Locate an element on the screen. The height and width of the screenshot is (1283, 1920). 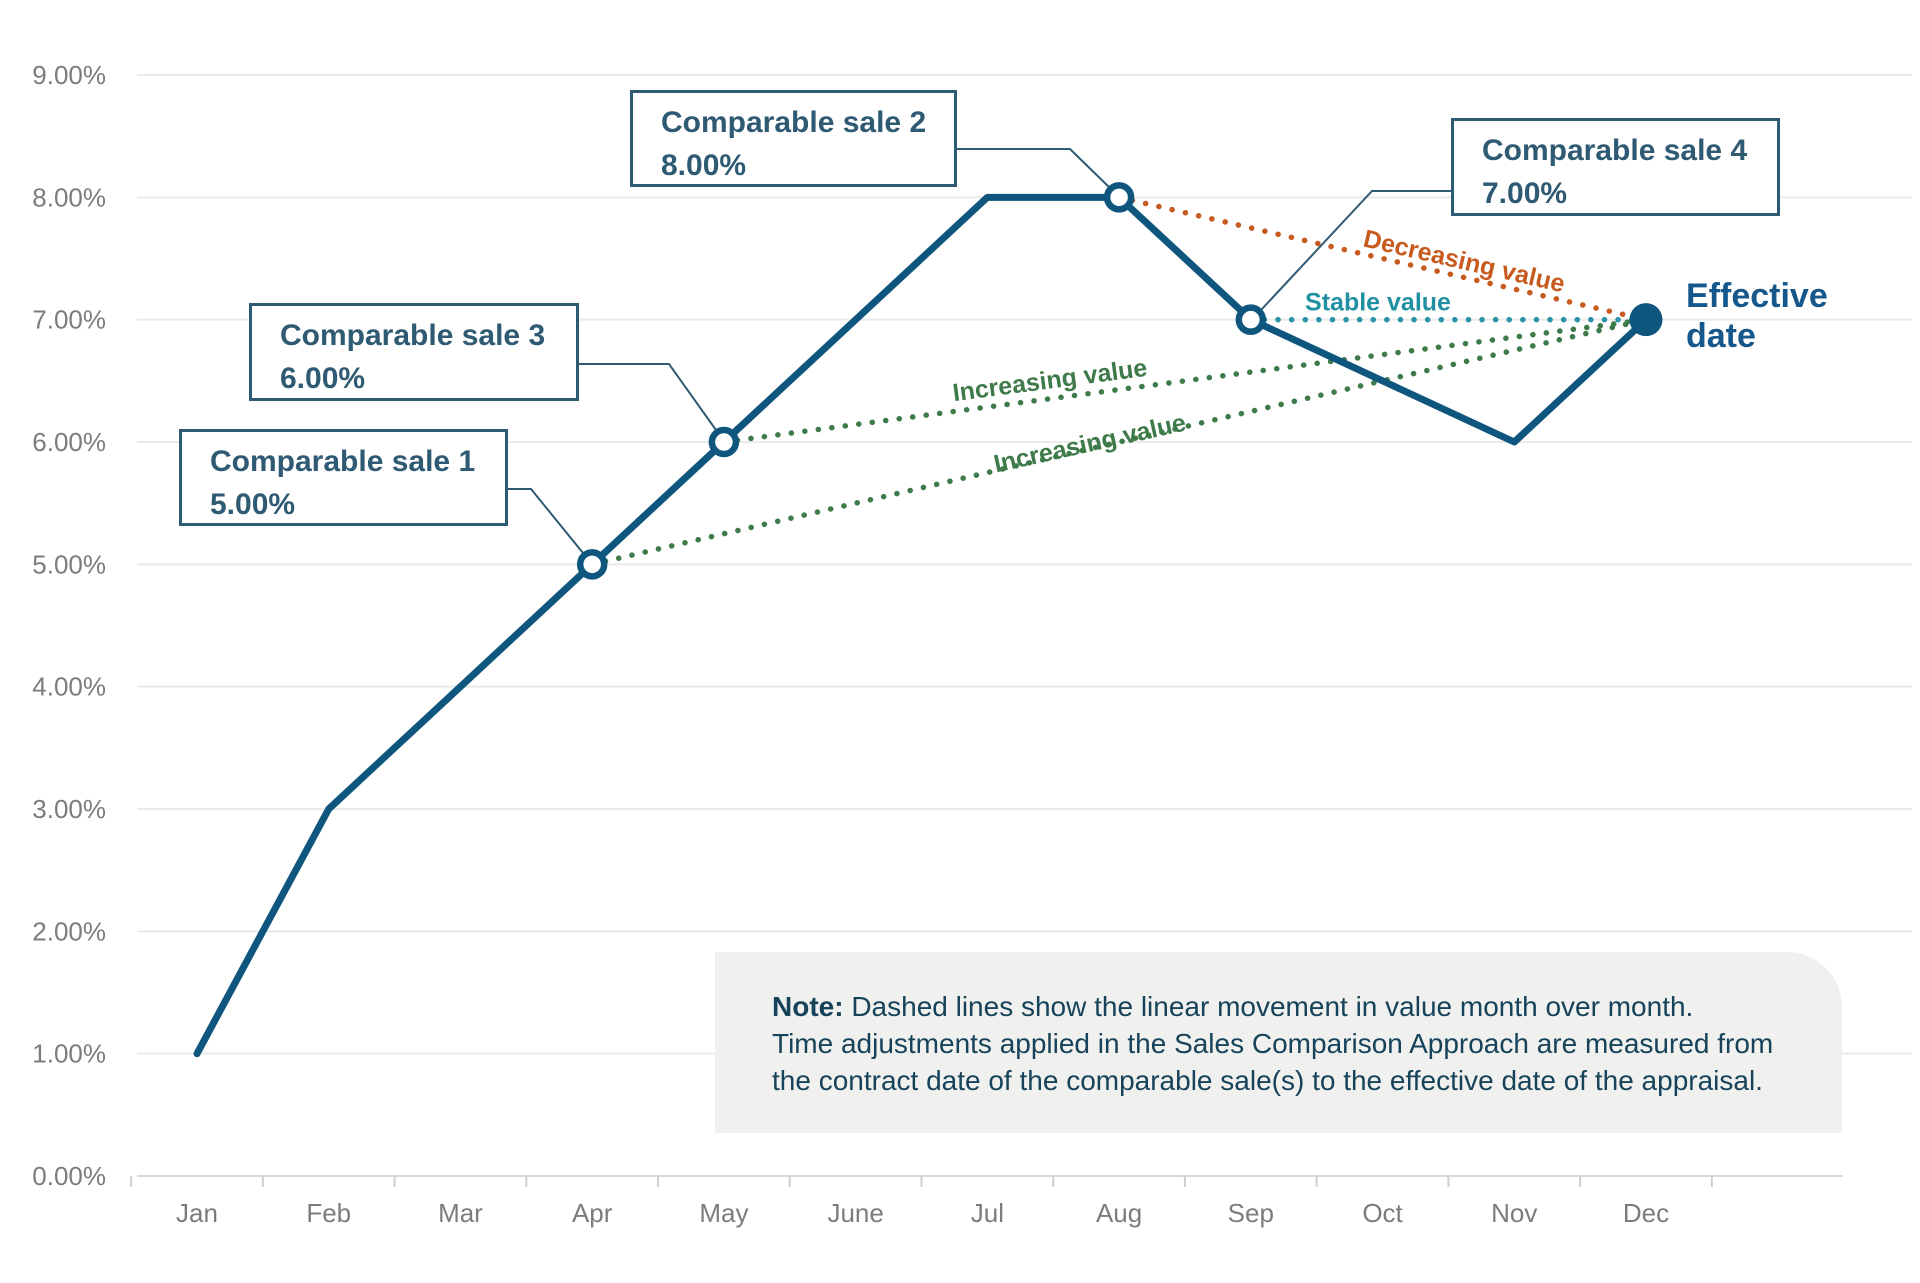
callout-value: 5.00% is located at coordinates (253, 504).